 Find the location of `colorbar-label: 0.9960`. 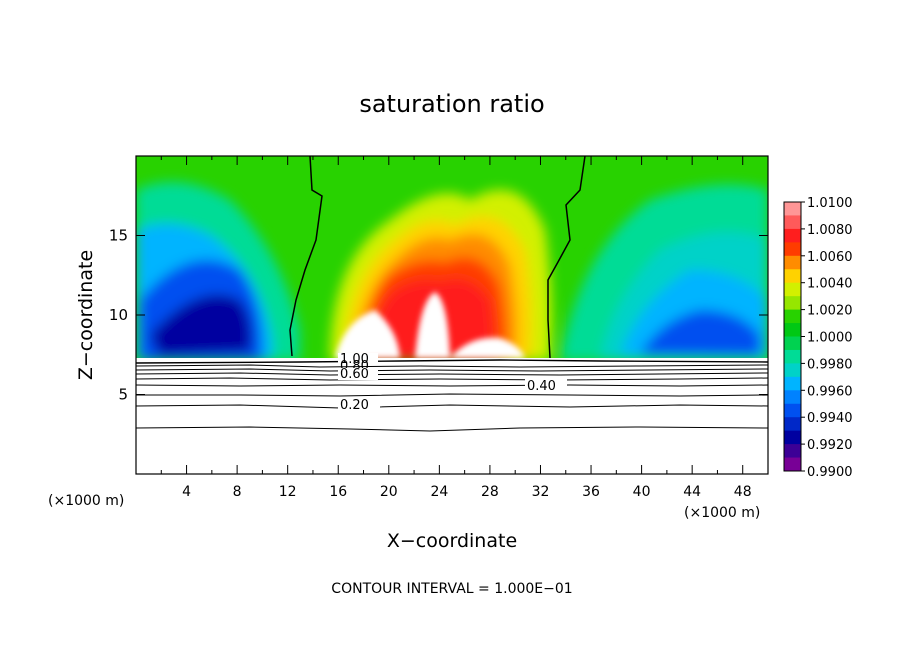

colorbar-label: 0.9960 is located at coordinates (830, 391).